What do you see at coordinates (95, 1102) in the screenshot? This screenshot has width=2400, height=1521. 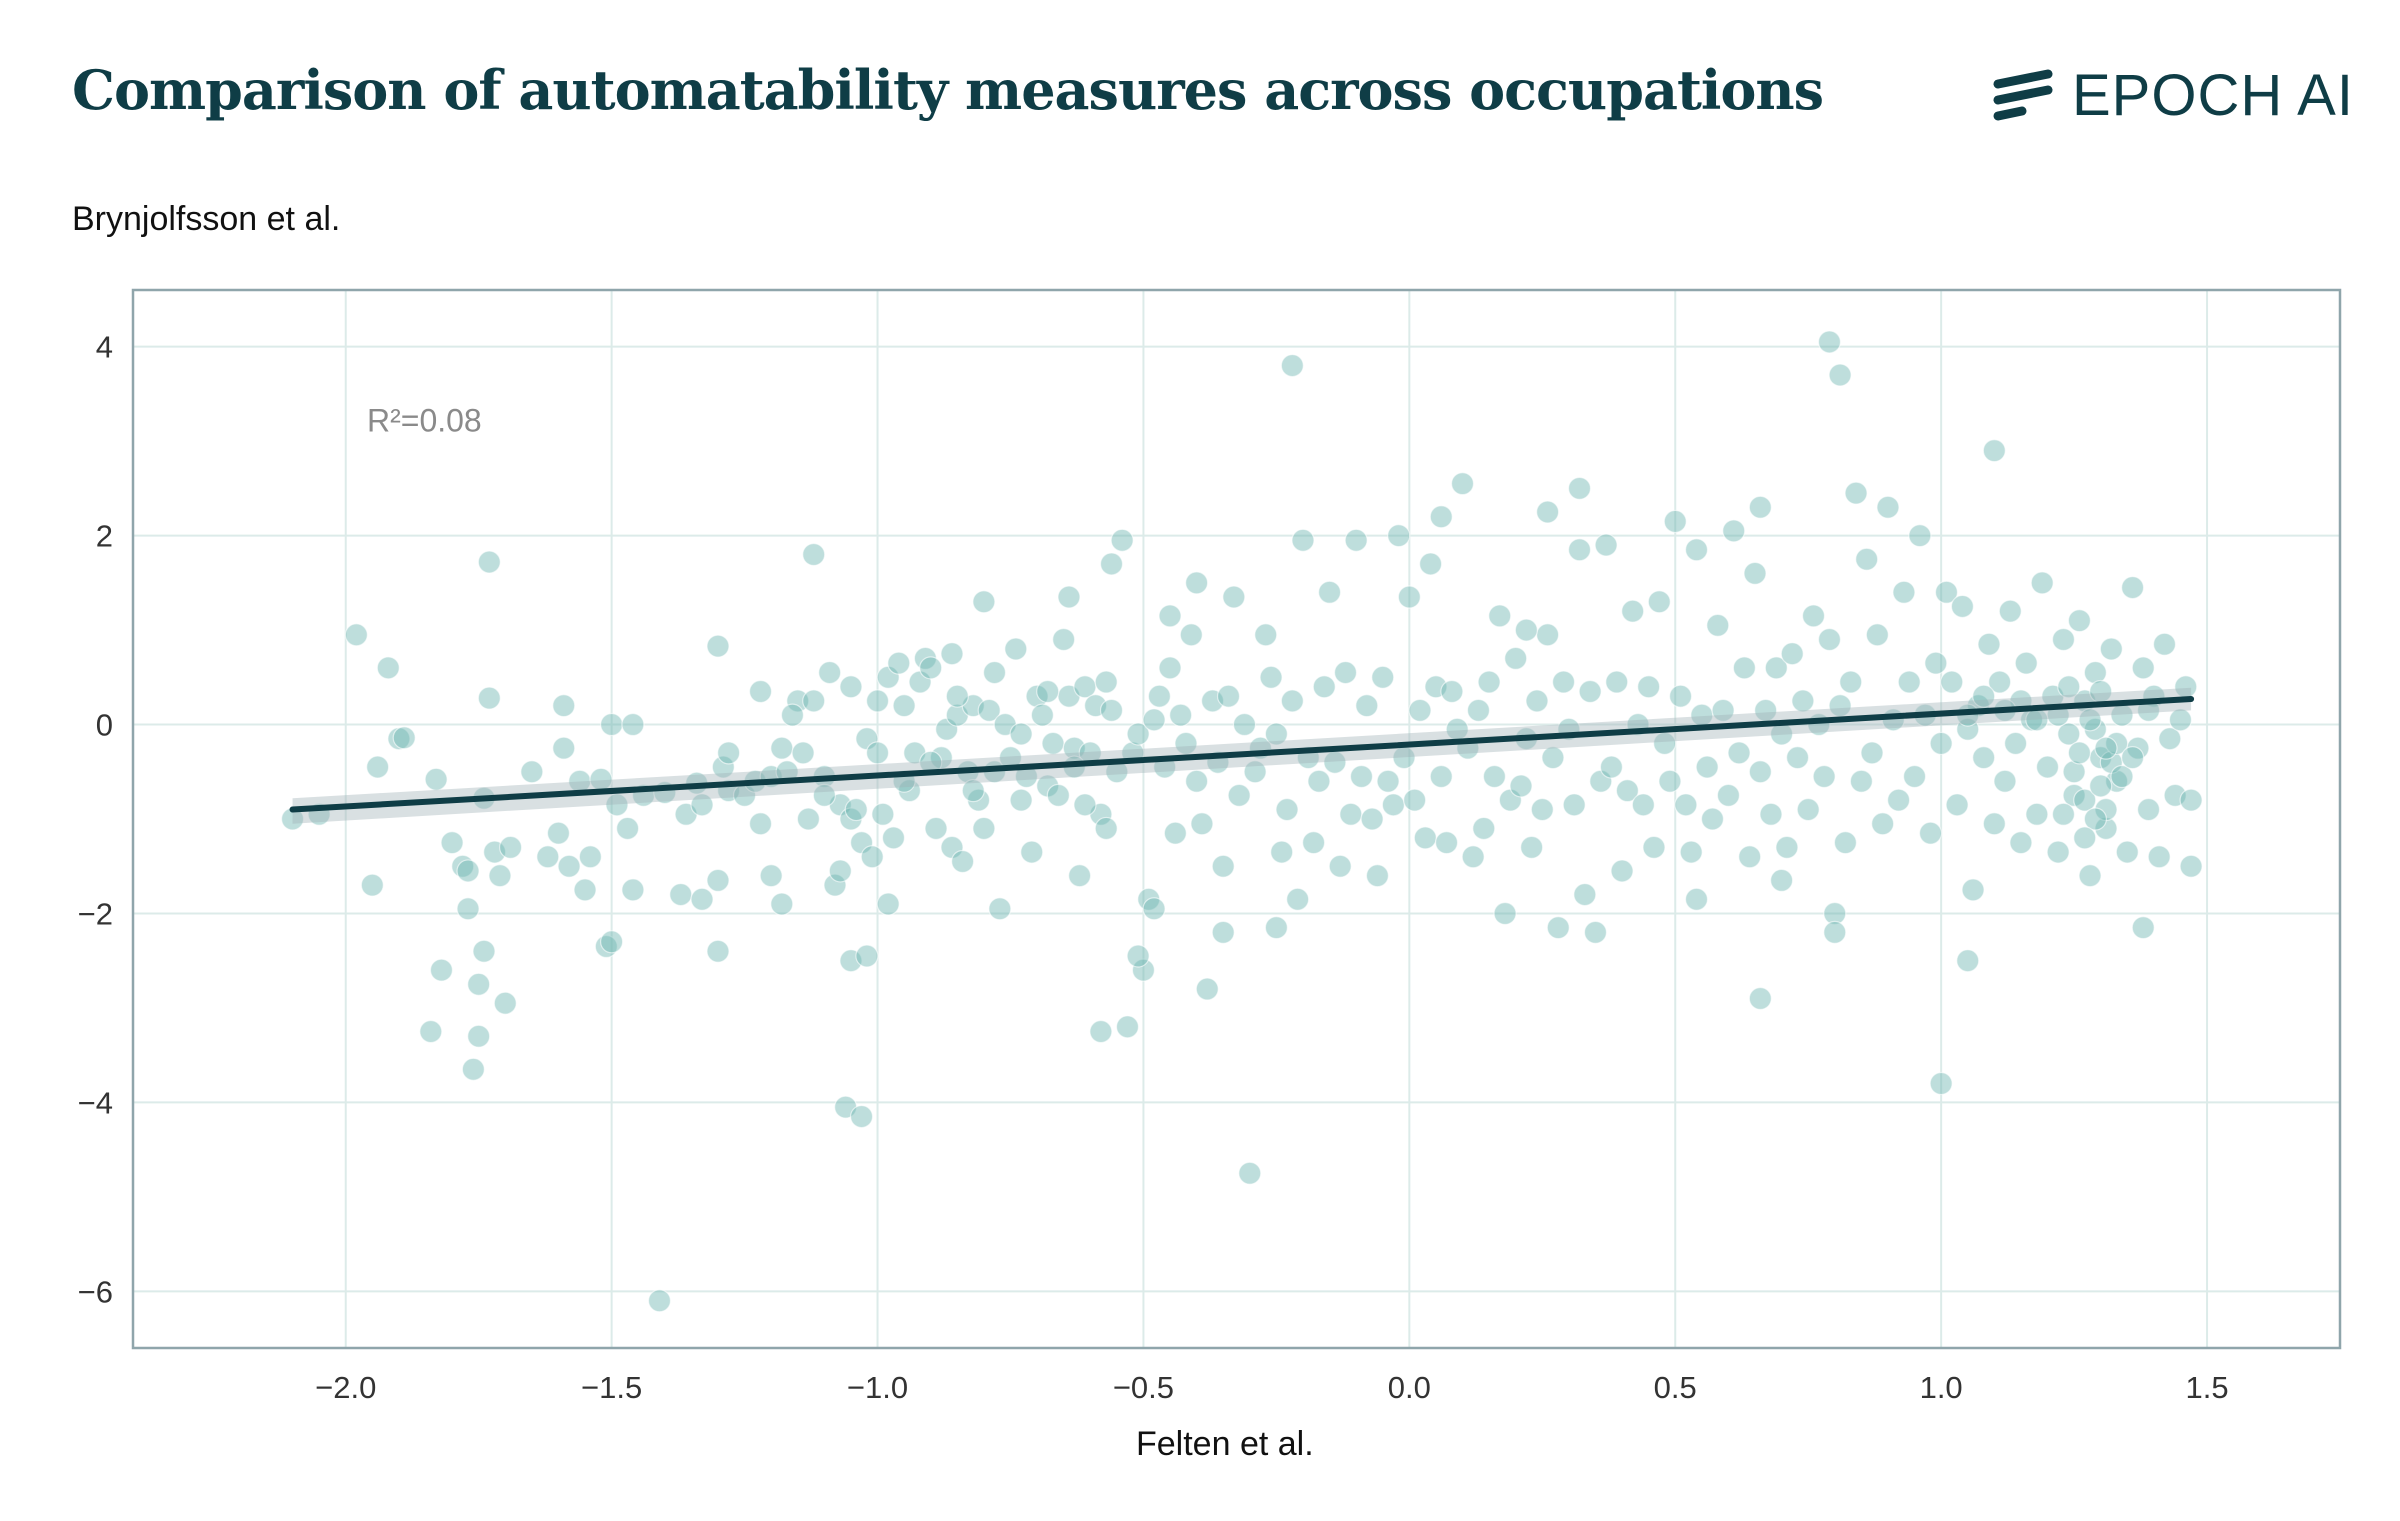 I see `y-tick-label: −4` at bounding box center [95, 1102].